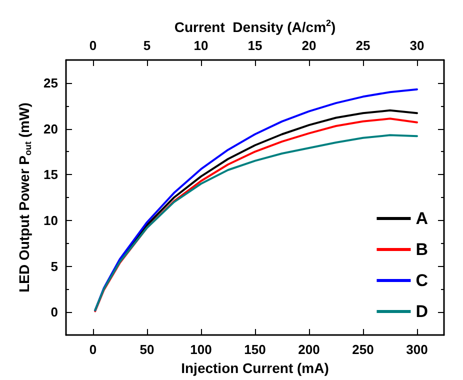 This screenshot has height=380, width=463. What do you see at coordinates (201, 45) in the screenshot?
I see `x2-tick-label: 10` at bounding box center [201, 45].